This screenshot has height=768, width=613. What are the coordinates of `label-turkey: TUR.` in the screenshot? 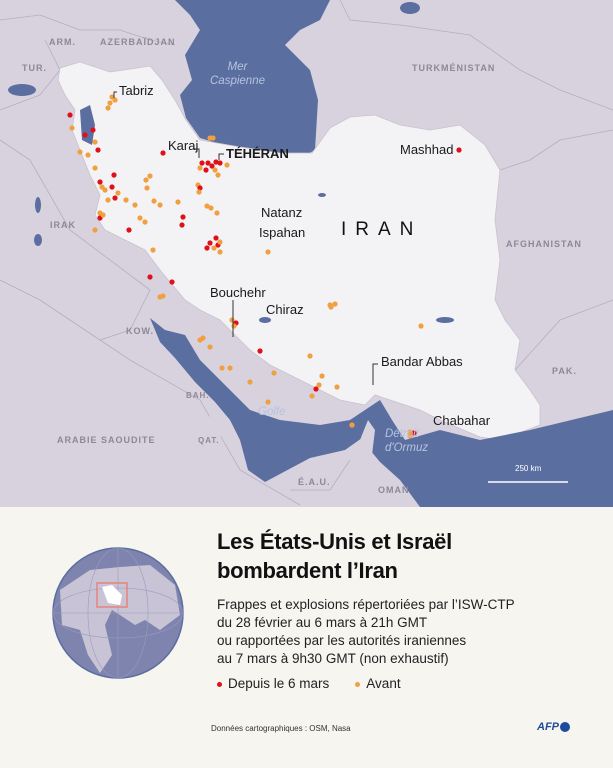 It's located at (34, 68).